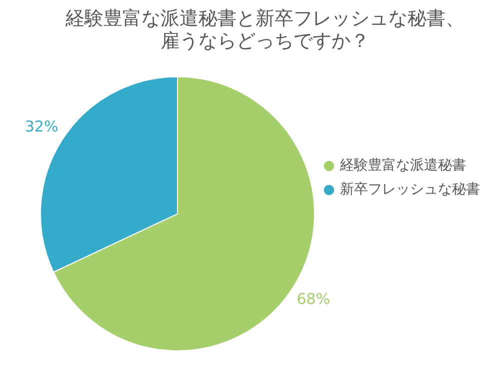  Describe the element at coordinates (41, 126) in the screenshot. I see `data-label: 32%` at that location.